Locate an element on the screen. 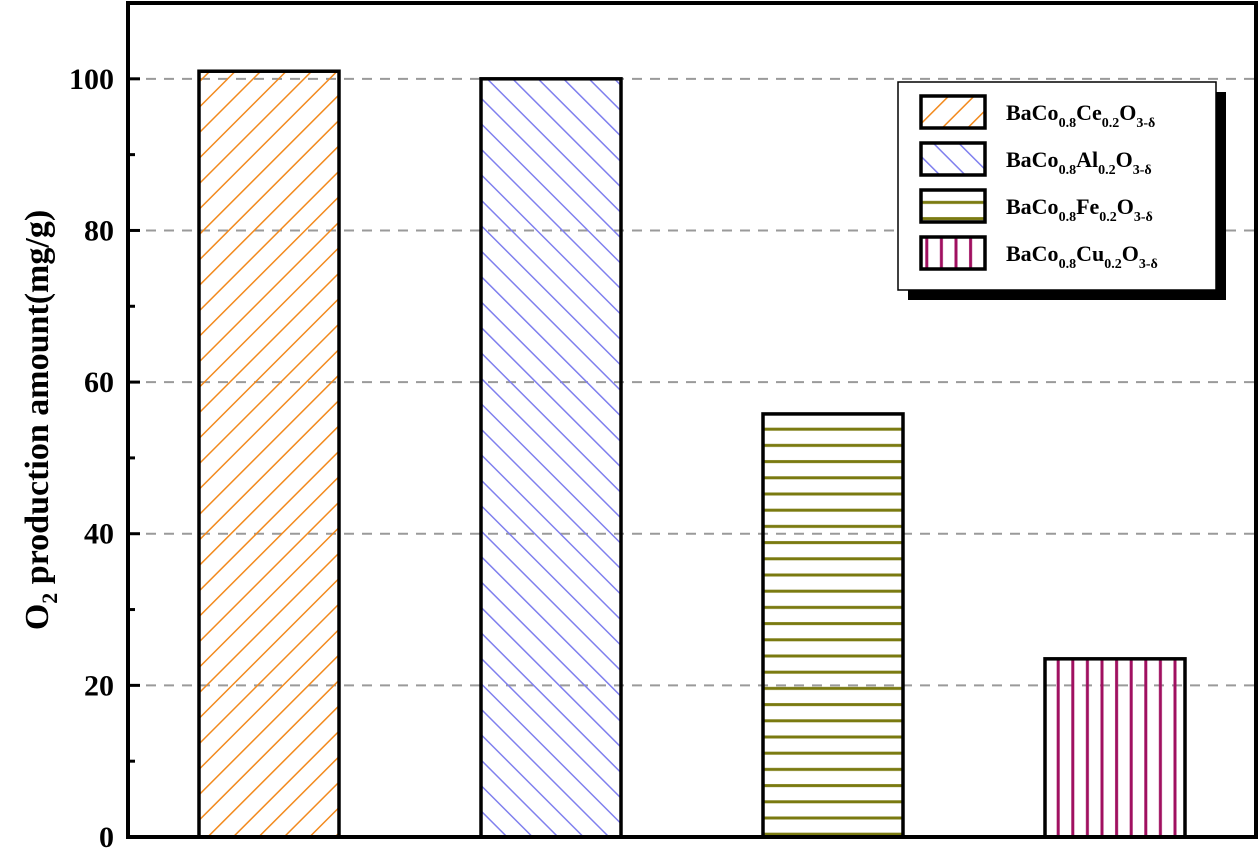  legend-label-2: BaCo0.8Al0.2O3-δ is located at coordinates (1079, 162).